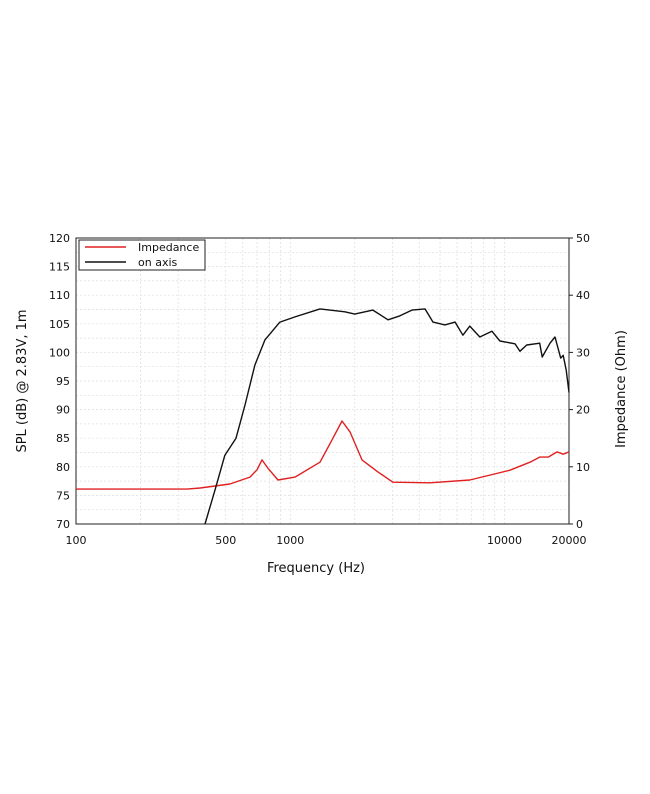 The height and width of the screenshot is (794, 650). I want to click on x-axis-label: Frequency (Hz), so click(316, 568).